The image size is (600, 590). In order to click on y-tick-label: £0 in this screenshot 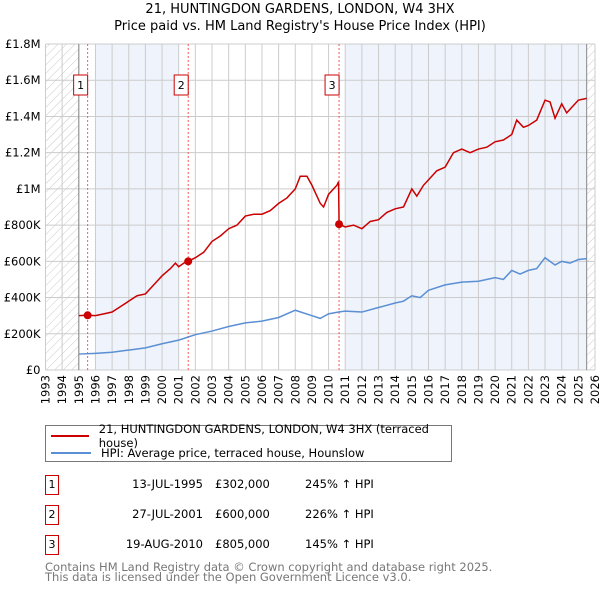, I will do `click(33, 370)`.